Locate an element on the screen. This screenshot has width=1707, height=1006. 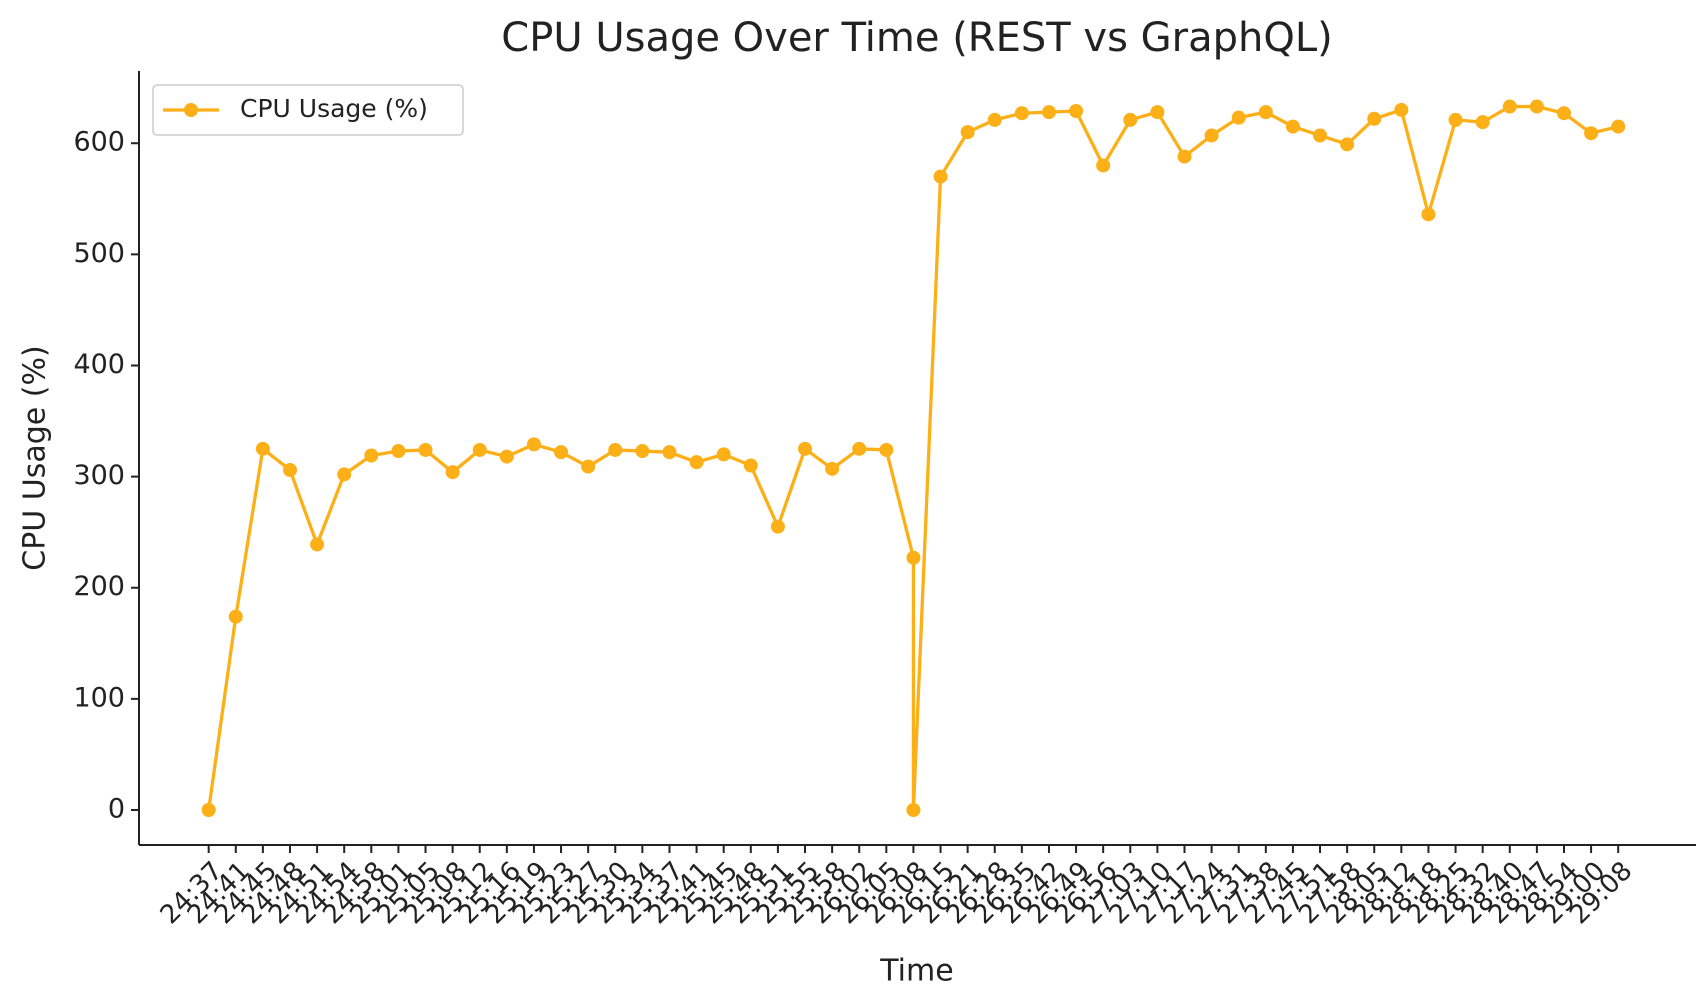
legend-box is located at coordinates (308, 110).